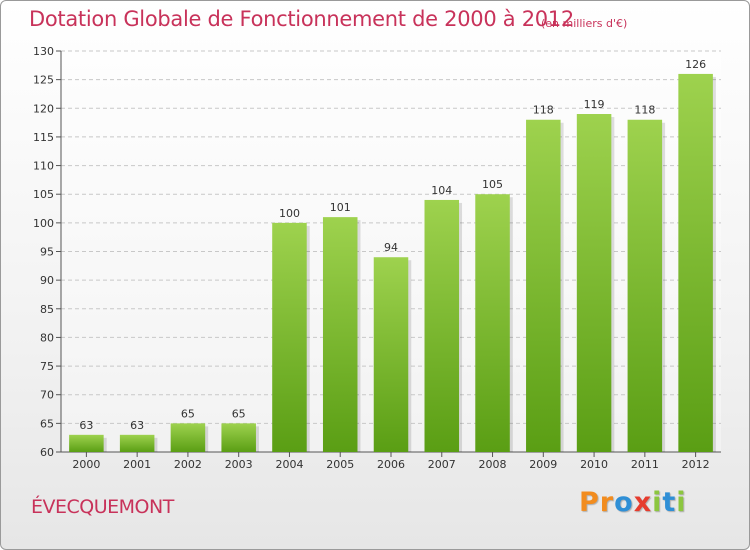  What do you see at coordinates (391, 247) in the screenshot?
I see `data-label: 94` at bounding box center [391, 247].